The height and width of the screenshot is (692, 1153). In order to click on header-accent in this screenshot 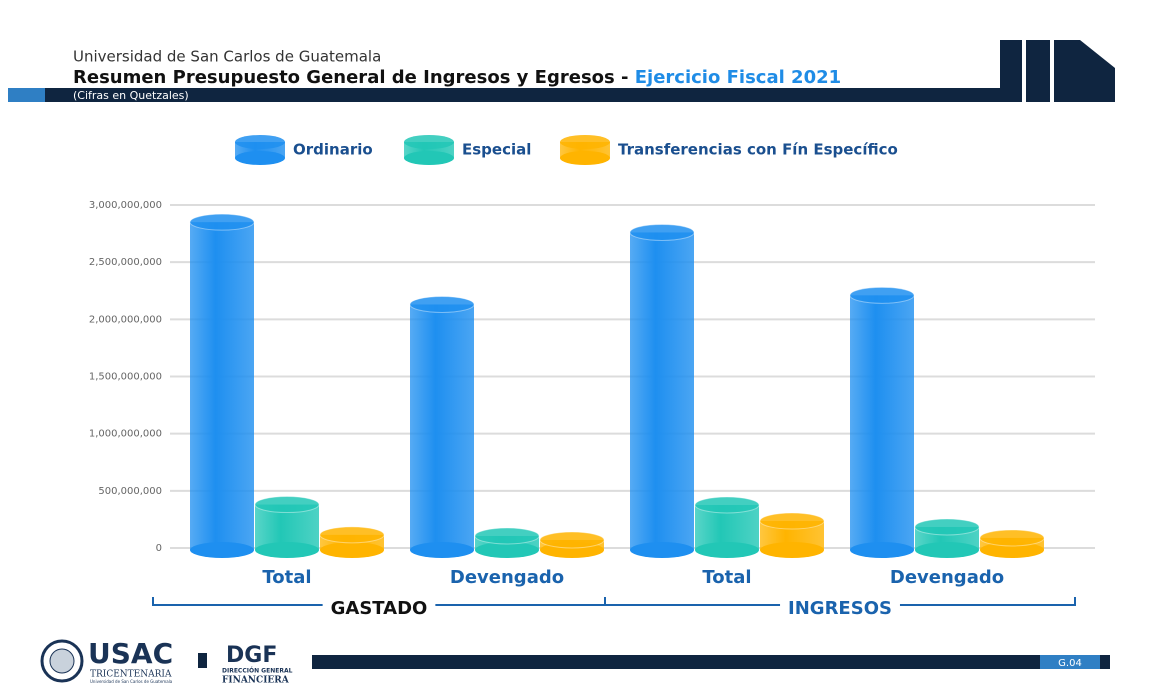, I will do `click(26, 95)`.